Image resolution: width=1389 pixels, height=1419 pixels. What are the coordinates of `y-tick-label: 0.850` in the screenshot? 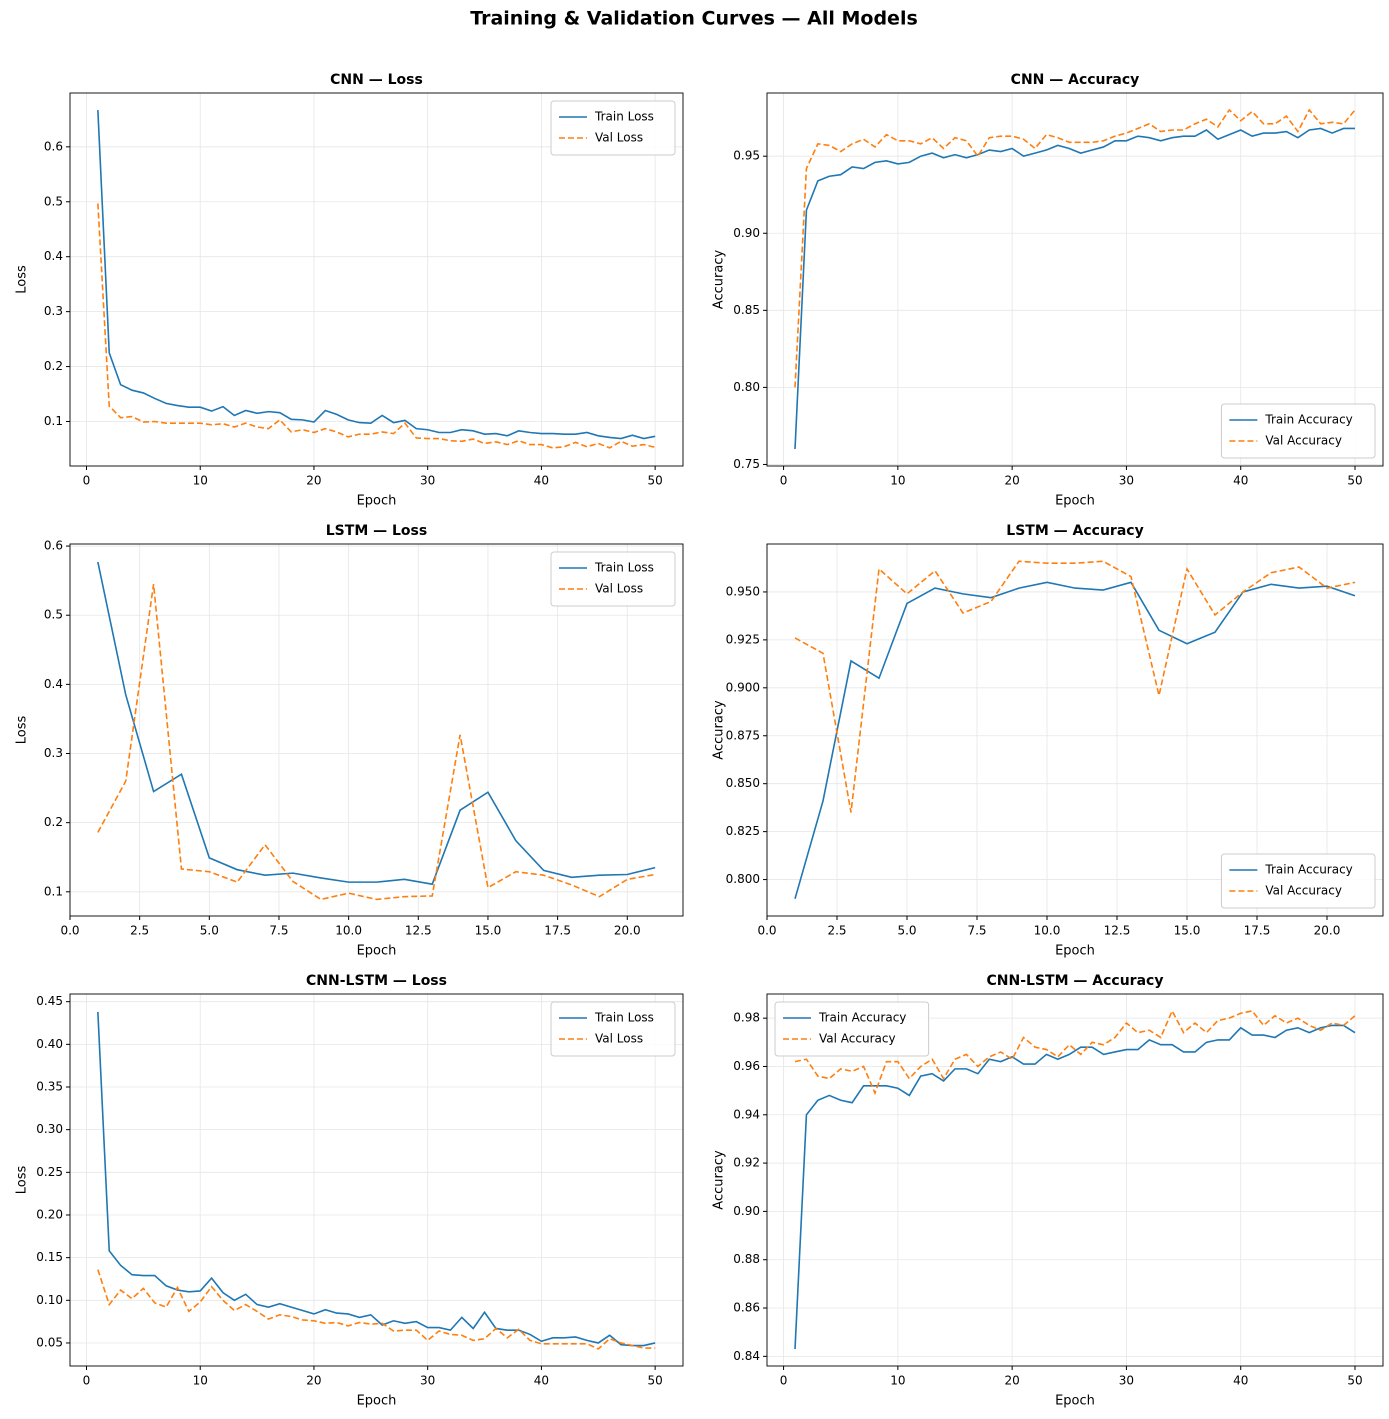 It's located at (743, 783).